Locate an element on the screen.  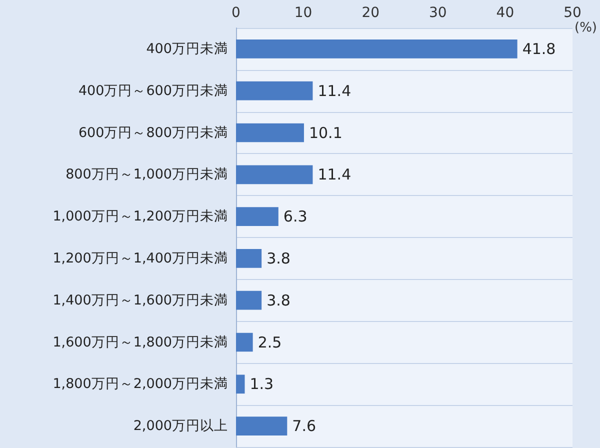
data-label: 1.3 is located at coordinates (262, 384).